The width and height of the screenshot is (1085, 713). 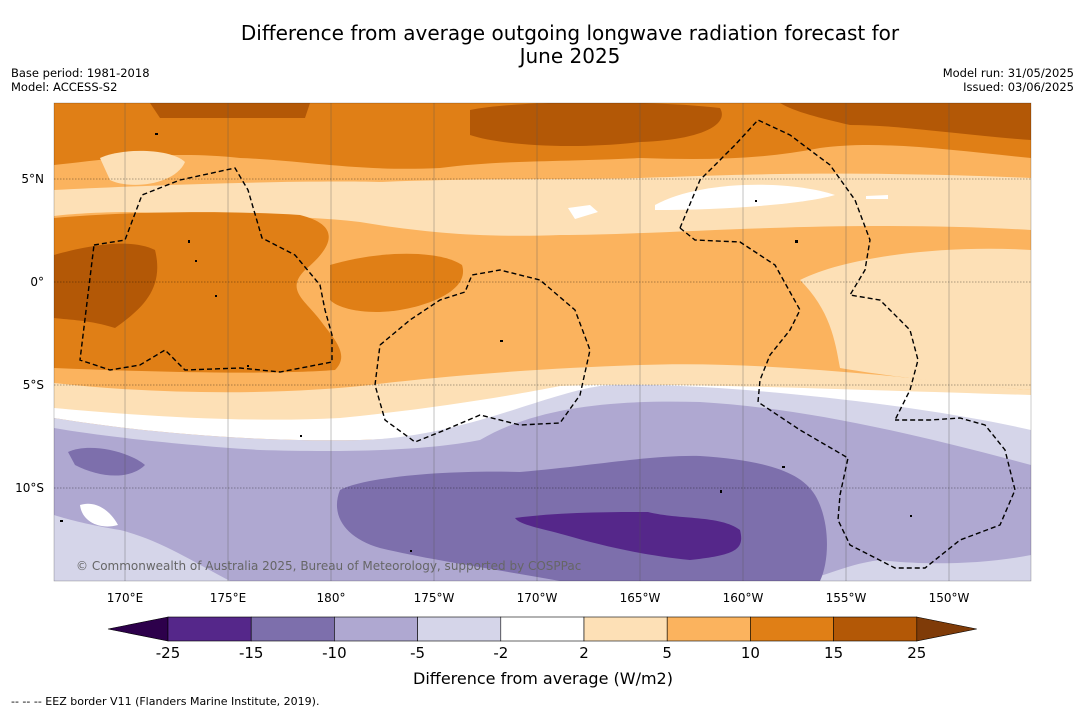 What do you see at coordinates (434, 598) in the screenshot?
I see `lon-label-175w: 175°W` at bounding box center [434, 598].